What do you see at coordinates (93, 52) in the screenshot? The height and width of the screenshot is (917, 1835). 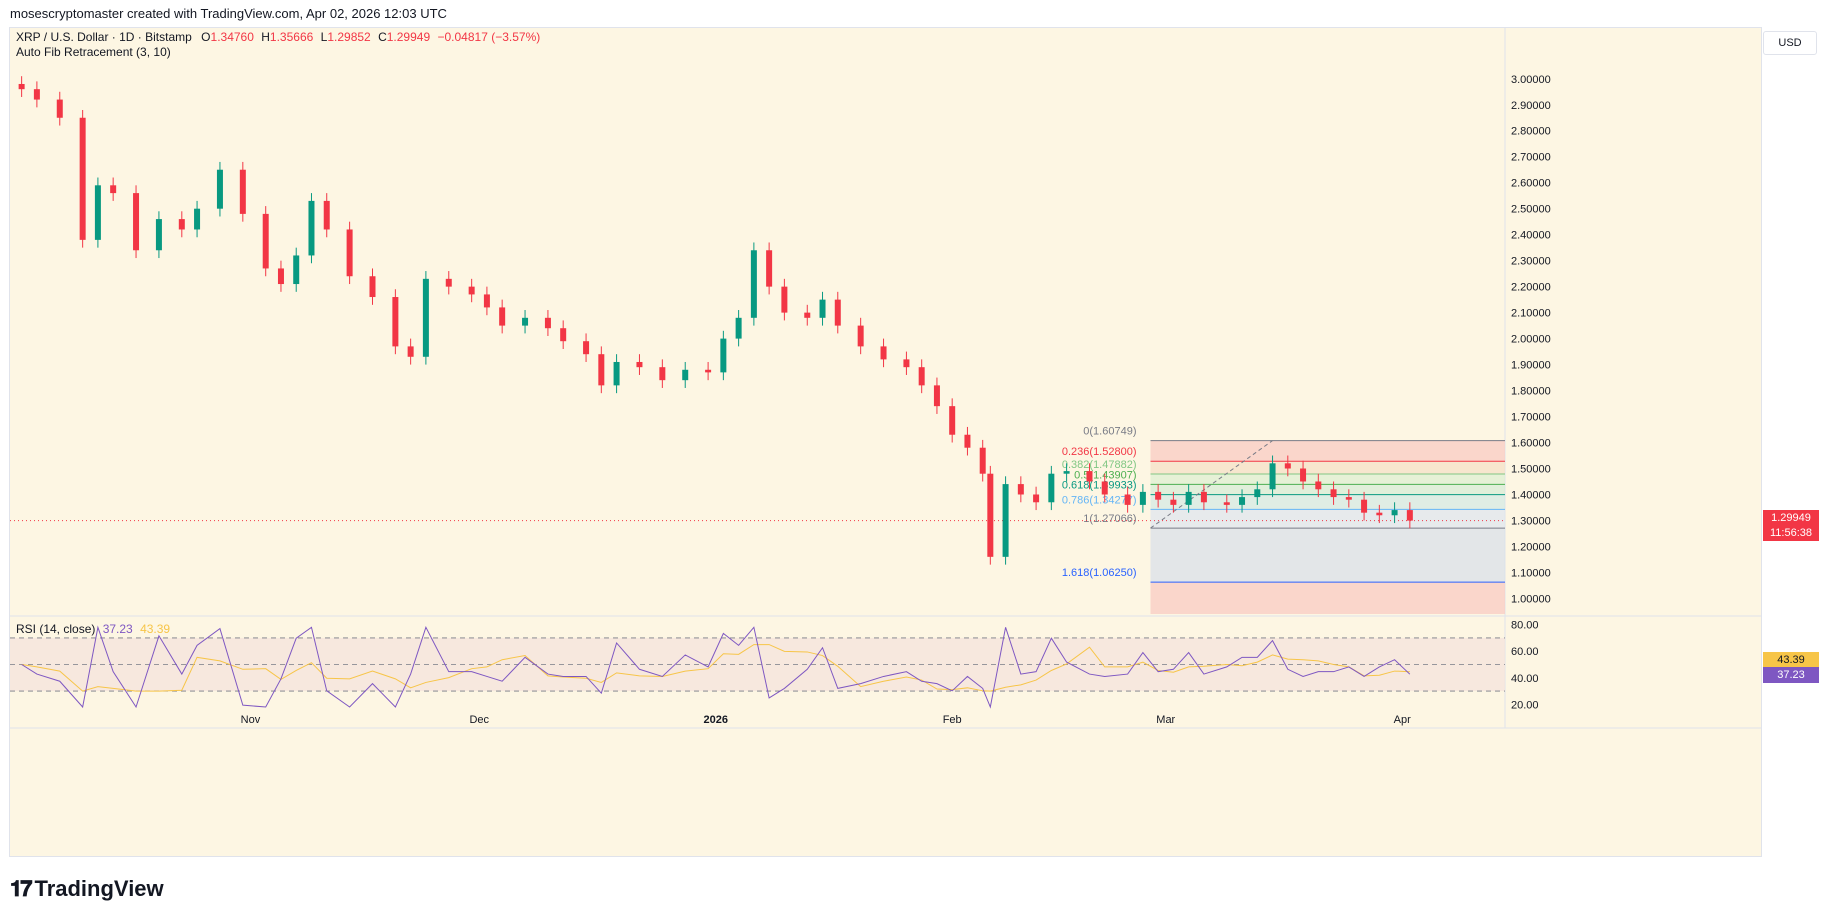 I see `indicator-legend: Auto Fib Retracement (3, 10)` at bounding box center [93, 52].